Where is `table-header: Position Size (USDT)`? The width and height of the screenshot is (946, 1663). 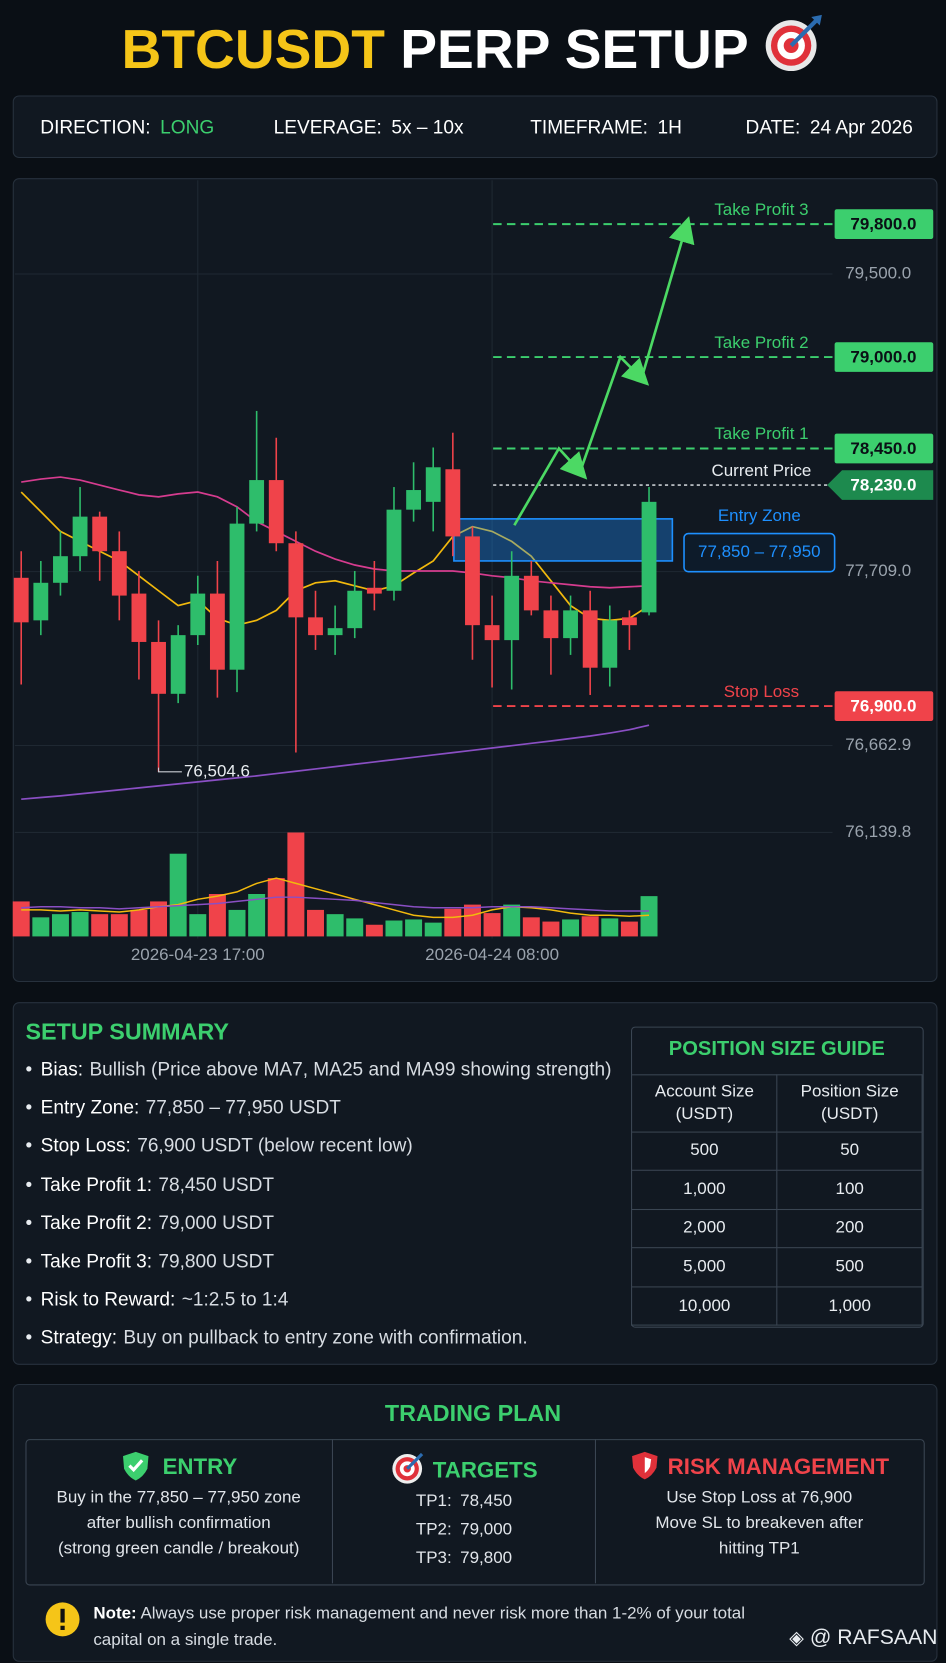 table-header: Position Size (USDT) is located at coordinates (849, 1103).